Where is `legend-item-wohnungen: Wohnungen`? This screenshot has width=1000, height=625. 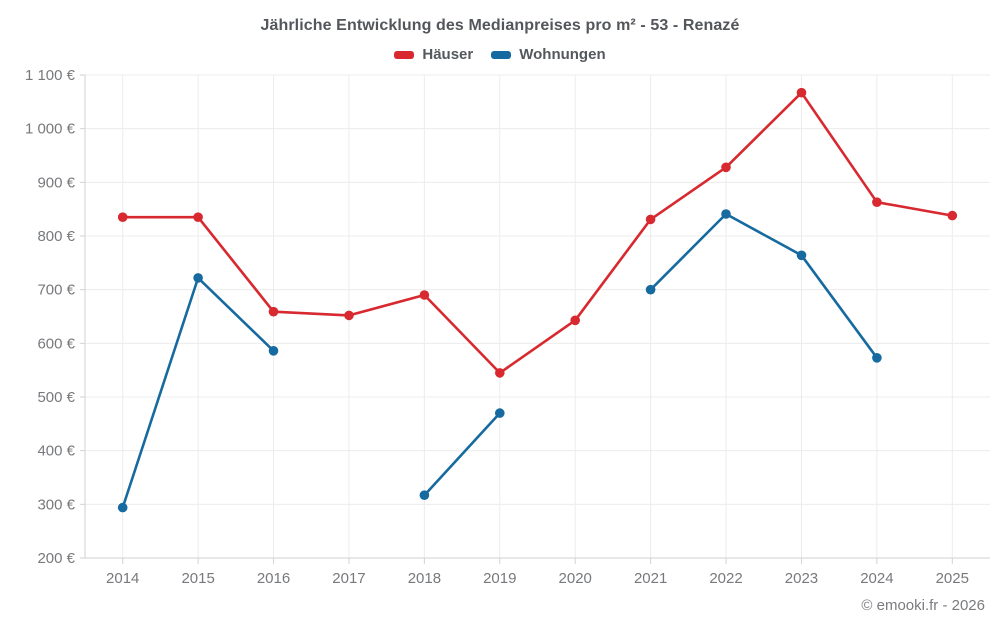 legend-item-wohnungen: Wohnungen is located at coordinates (548, 54).